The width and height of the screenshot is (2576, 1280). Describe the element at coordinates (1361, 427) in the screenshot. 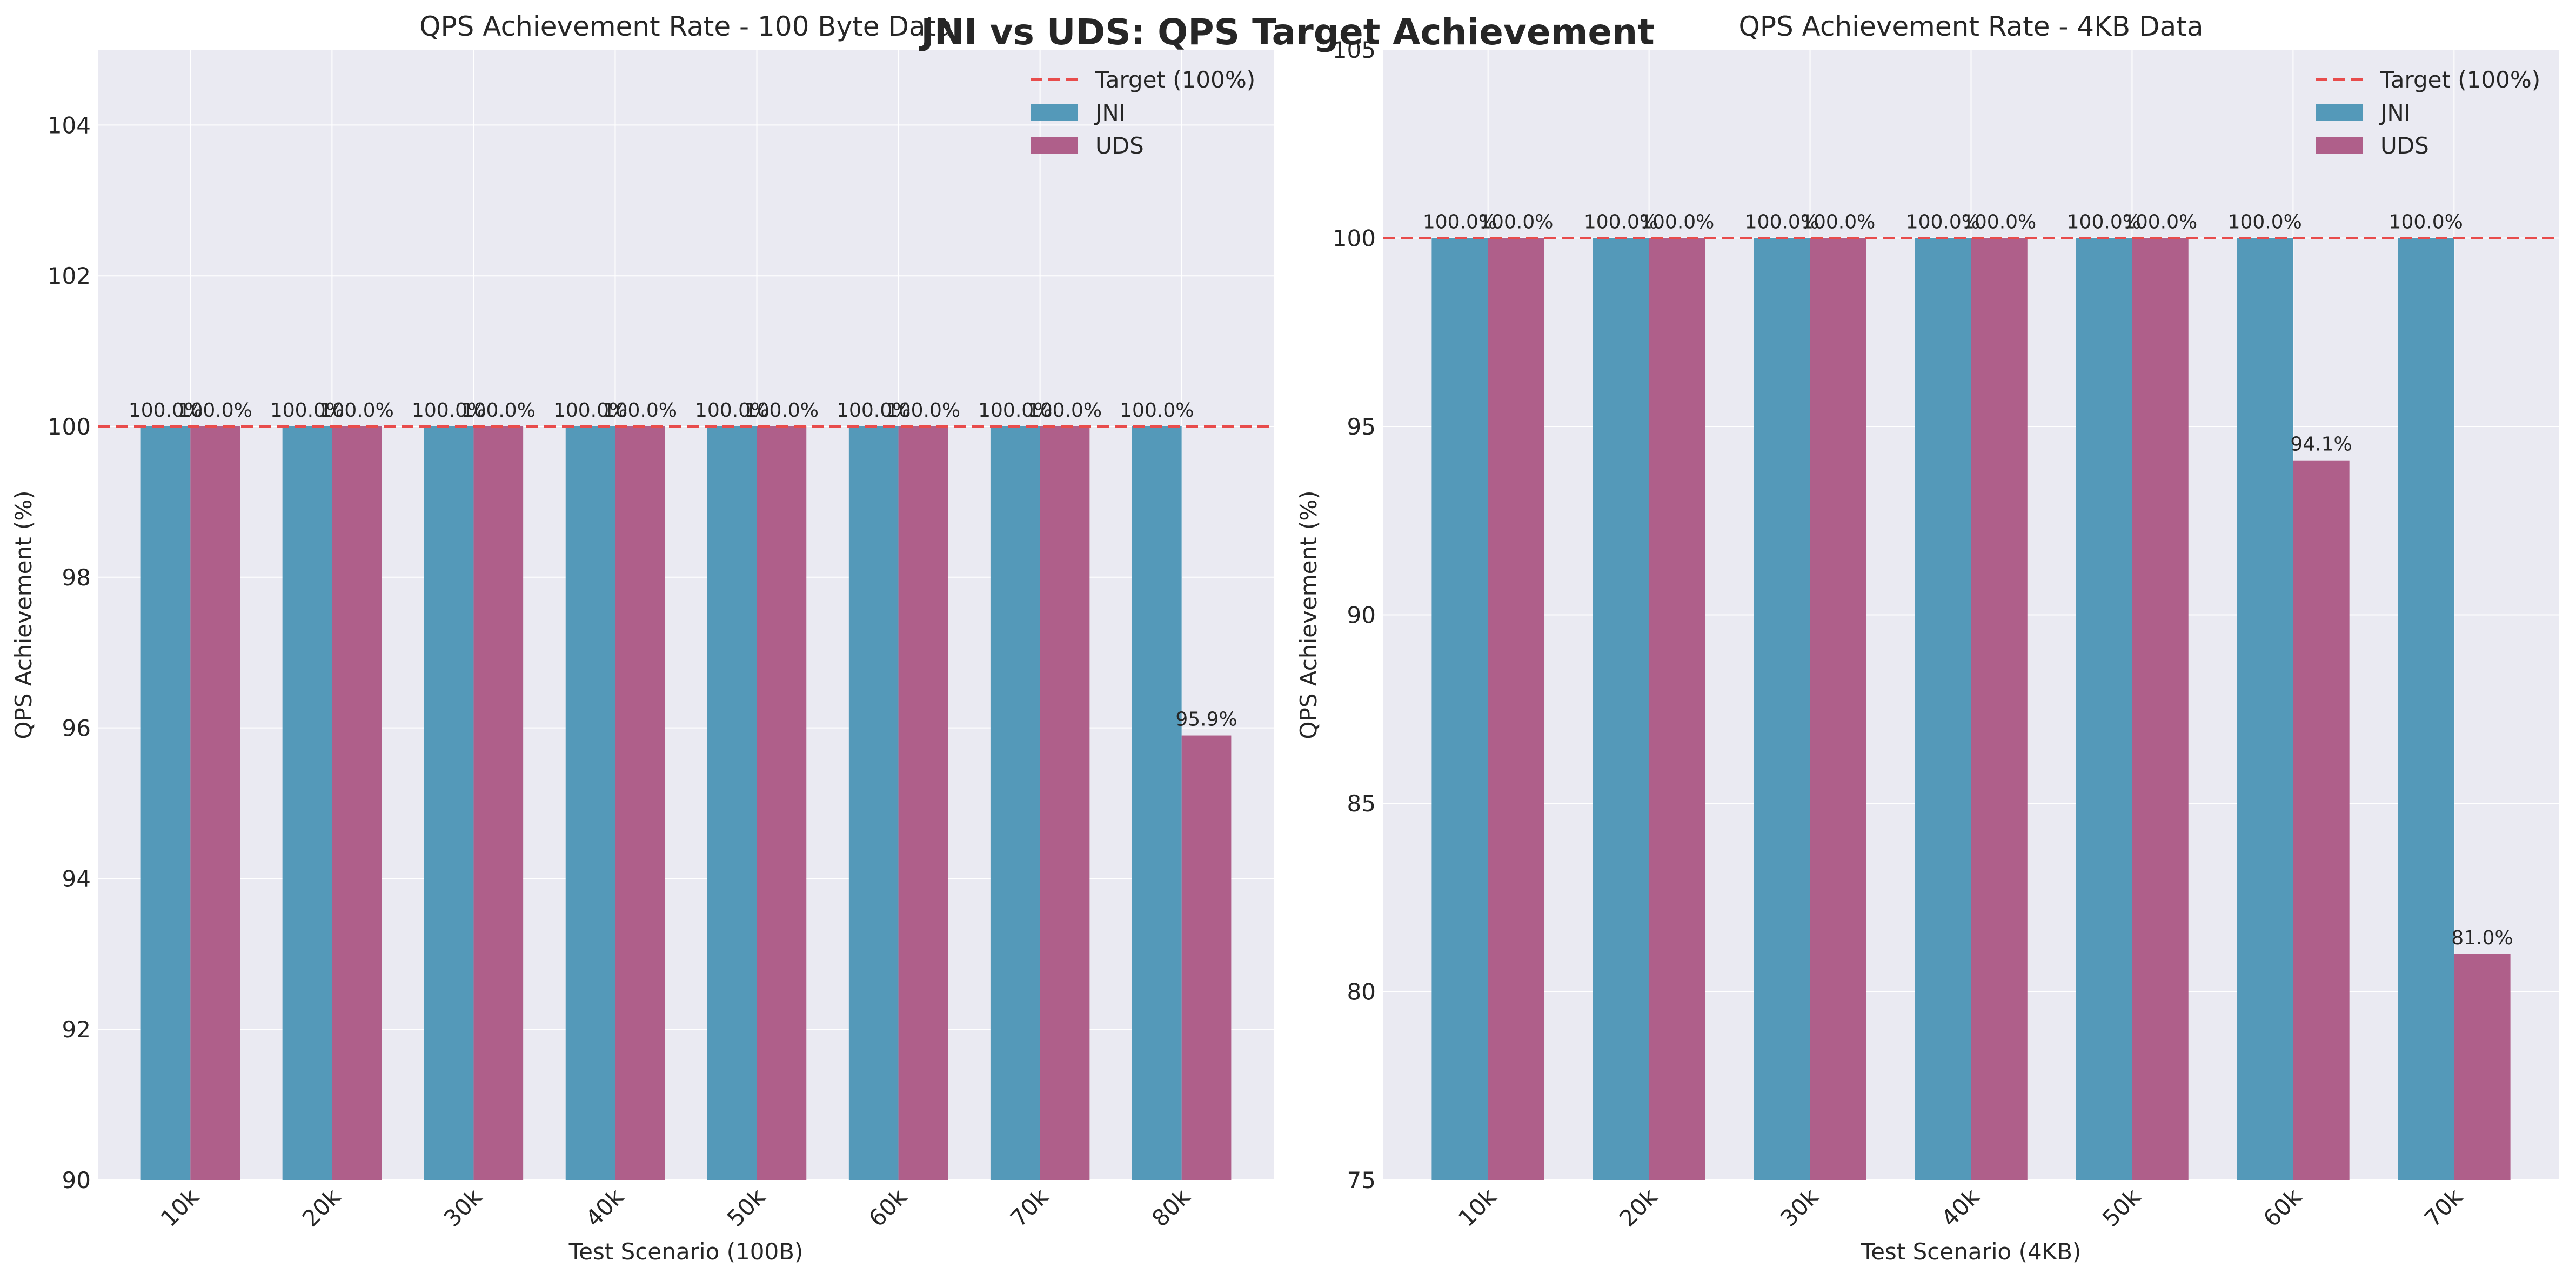

I see `y-tick-label: 95` at that location.